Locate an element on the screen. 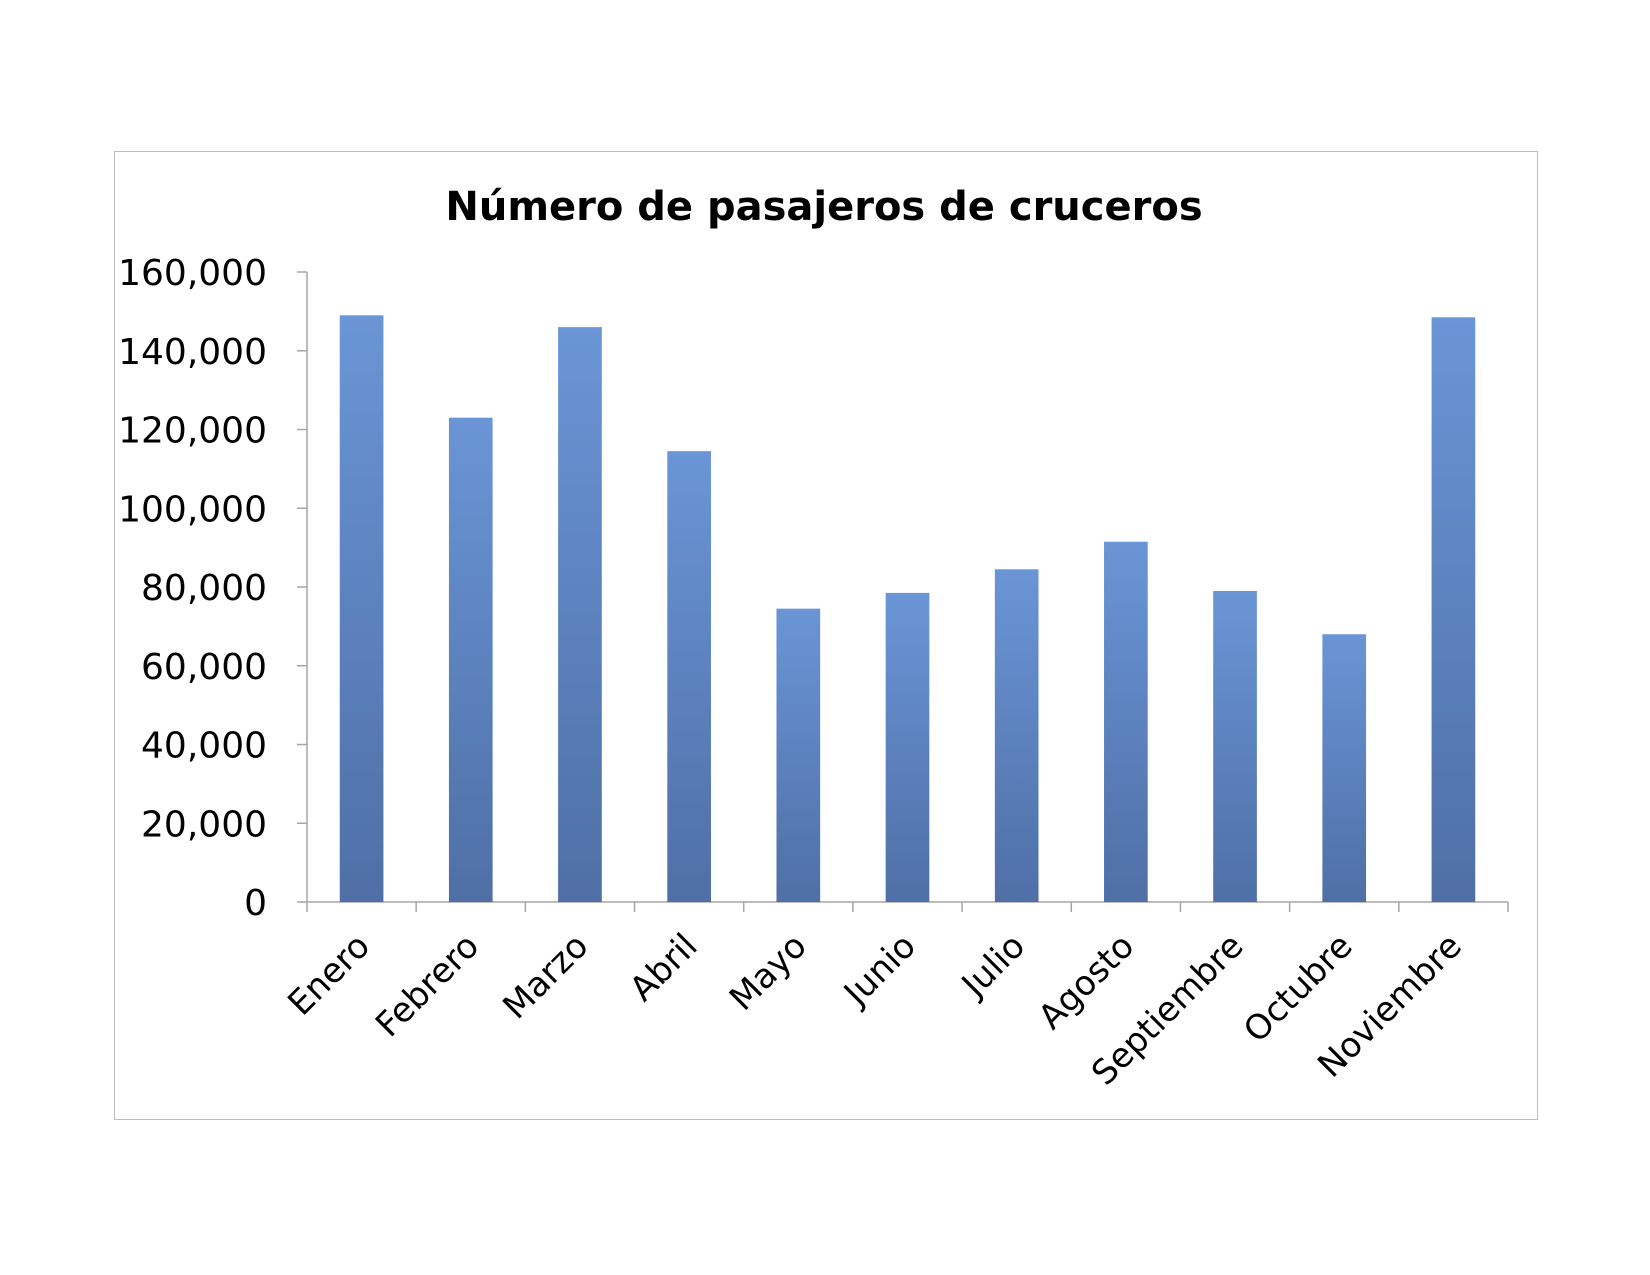 The image size is (1650, 1275). bar-marzo is located at coordinates (580, 614).